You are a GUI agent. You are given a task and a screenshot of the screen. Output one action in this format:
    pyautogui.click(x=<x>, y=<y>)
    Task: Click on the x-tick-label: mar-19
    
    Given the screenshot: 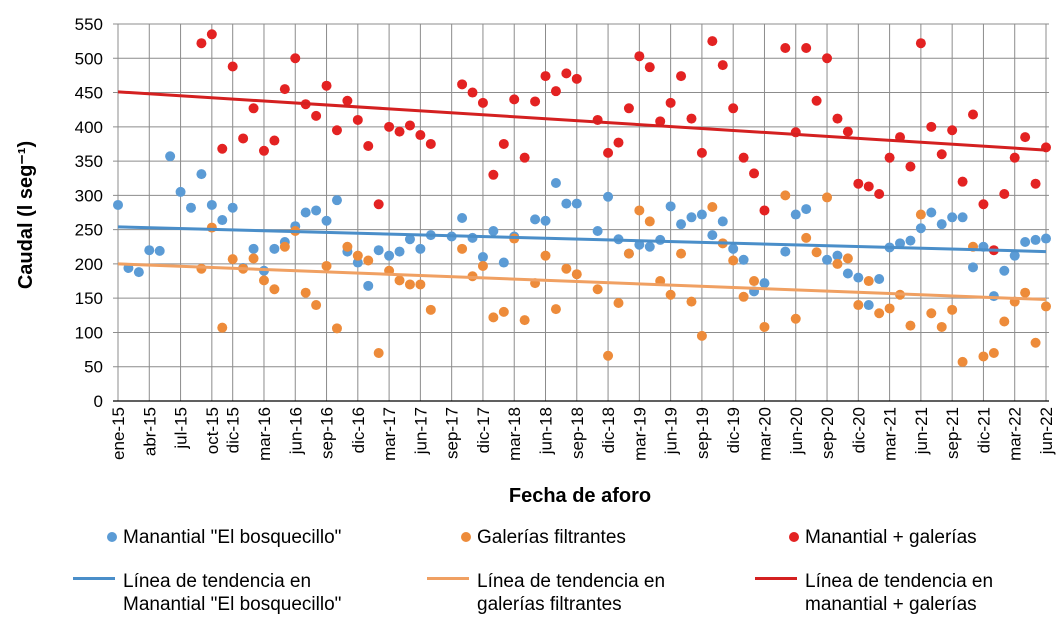 What is the action you would take?
    pyautogui.click(x=639, y=434)
    